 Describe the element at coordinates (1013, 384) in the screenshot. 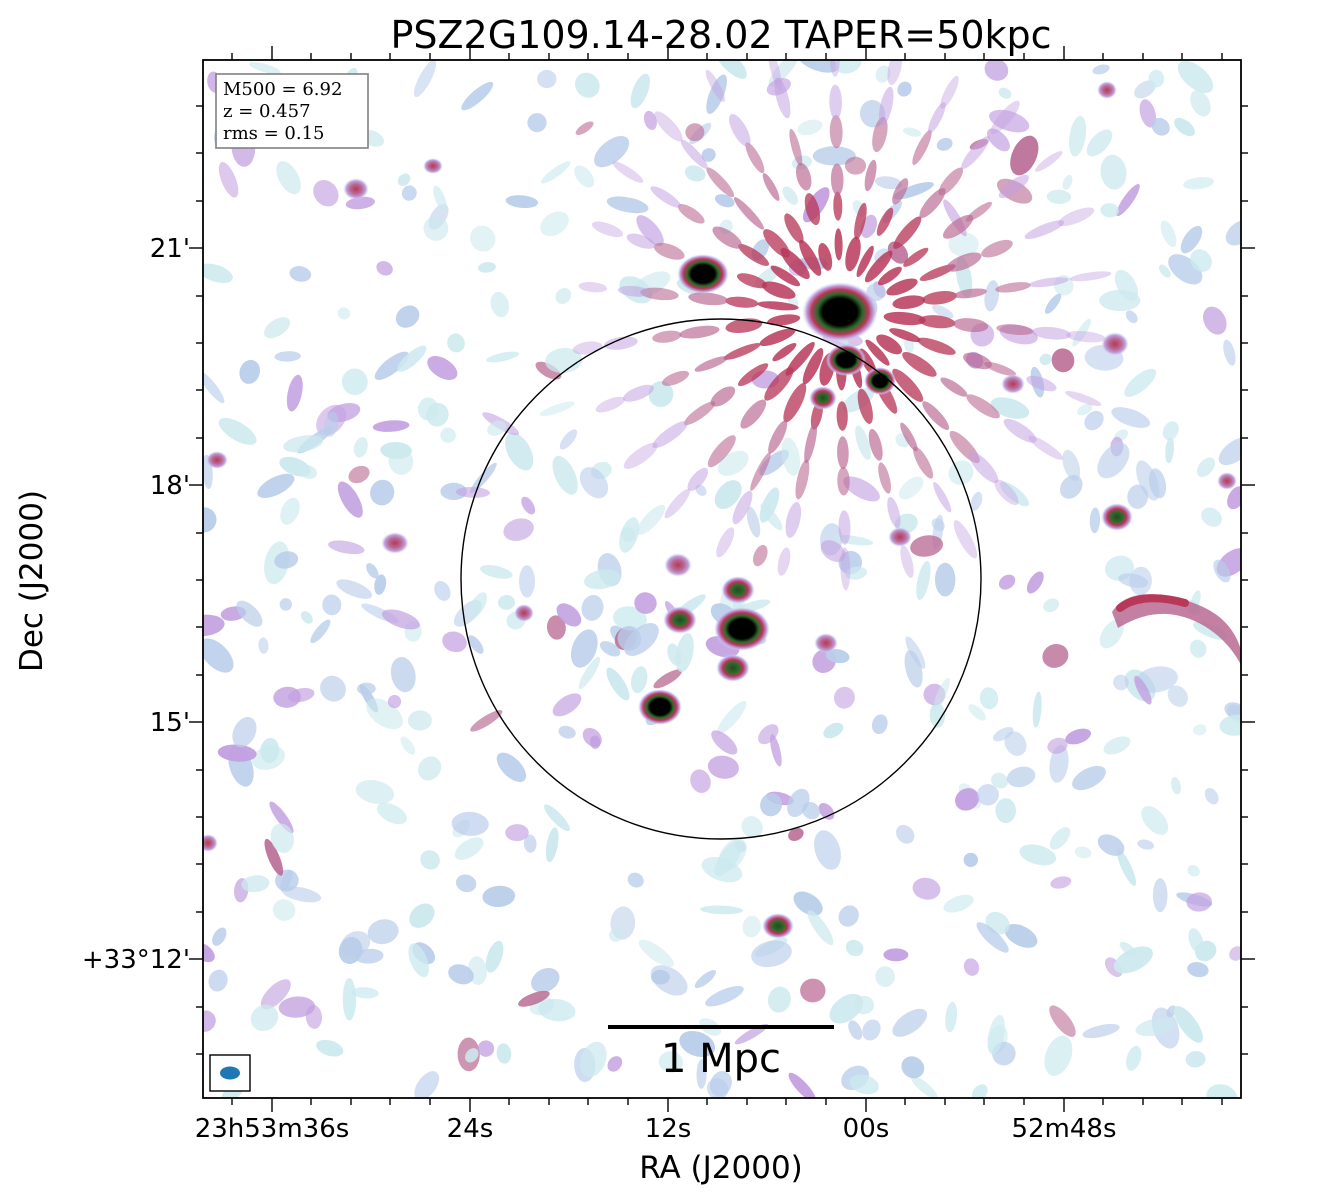

I see `source-east-c` at that location.